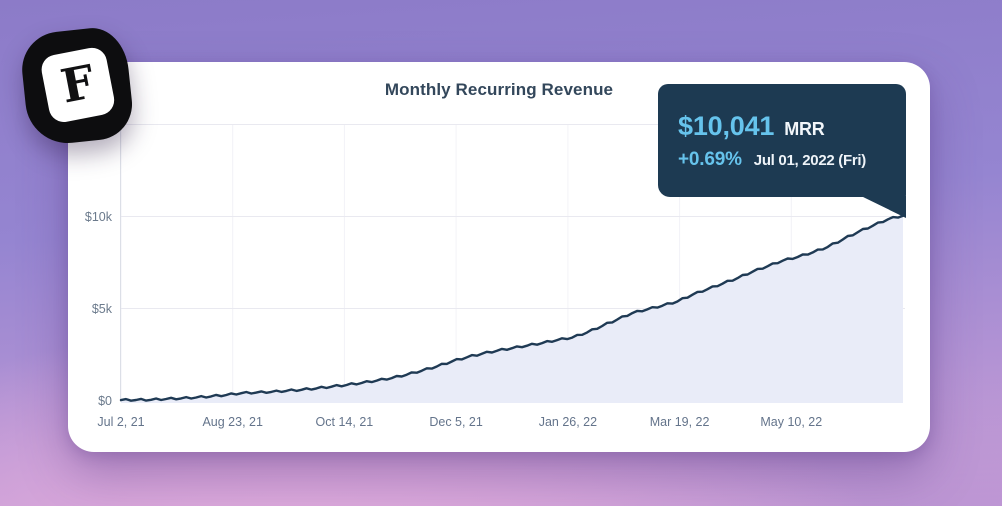  I want to click on x-tick-label: Mar 19, 22, so click(679, 422).